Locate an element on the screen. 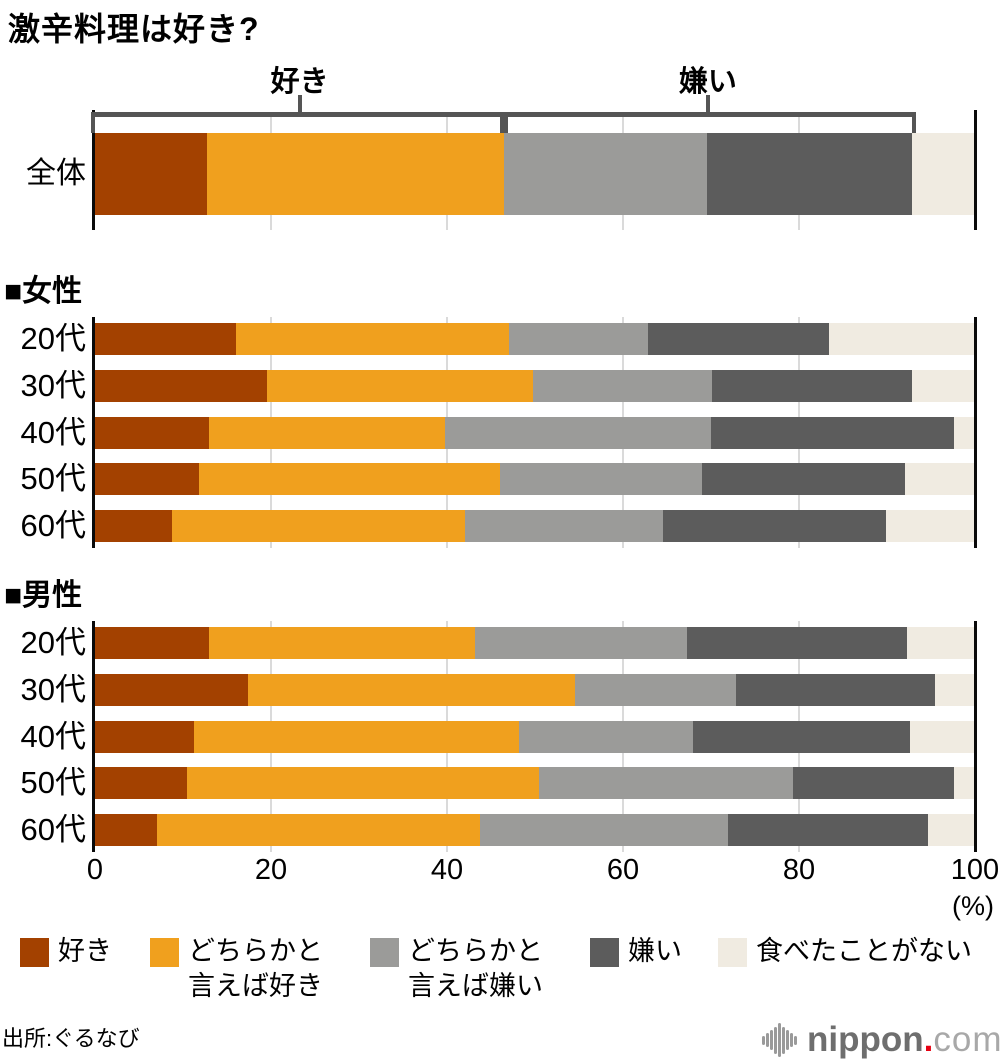 This screenshot has width=1000, height=1064. source-note: 出所:ぐるなび is located at coordinates (71, 1038).